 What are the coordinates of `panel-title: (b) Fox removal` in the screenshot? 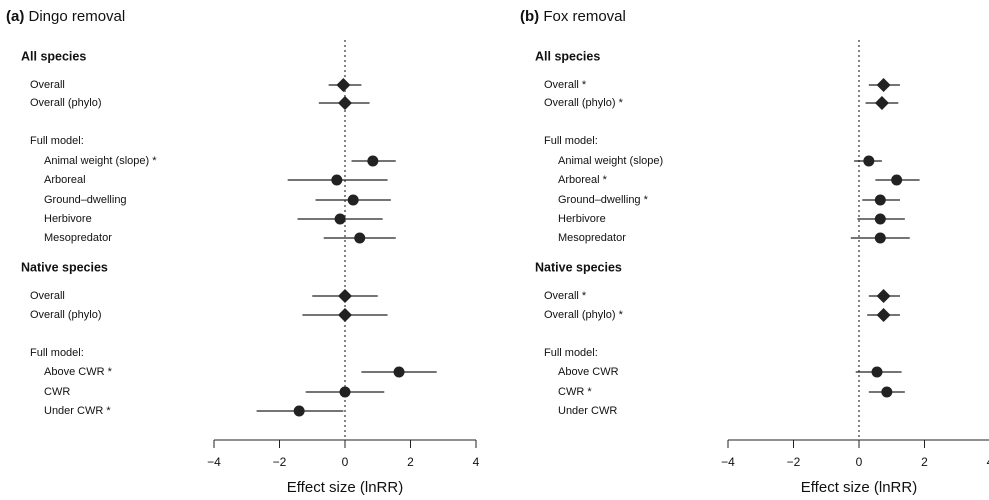 It's located at (573, 16).